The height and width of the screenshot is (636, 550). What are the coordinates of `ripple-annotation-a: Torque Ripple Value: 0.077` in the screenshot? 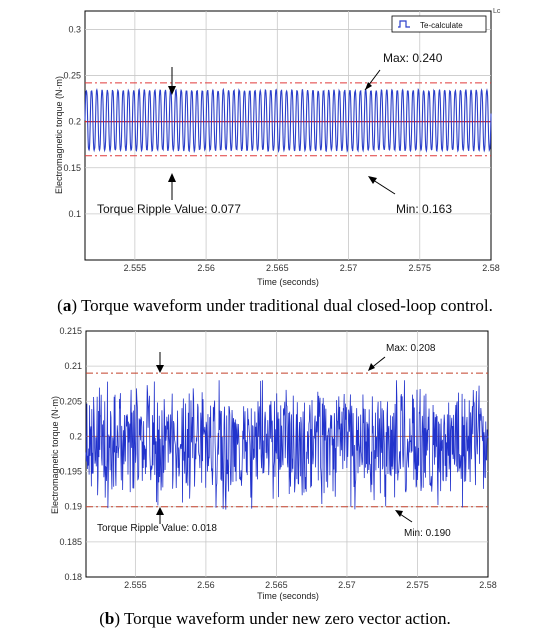 It's located at (169, 209).